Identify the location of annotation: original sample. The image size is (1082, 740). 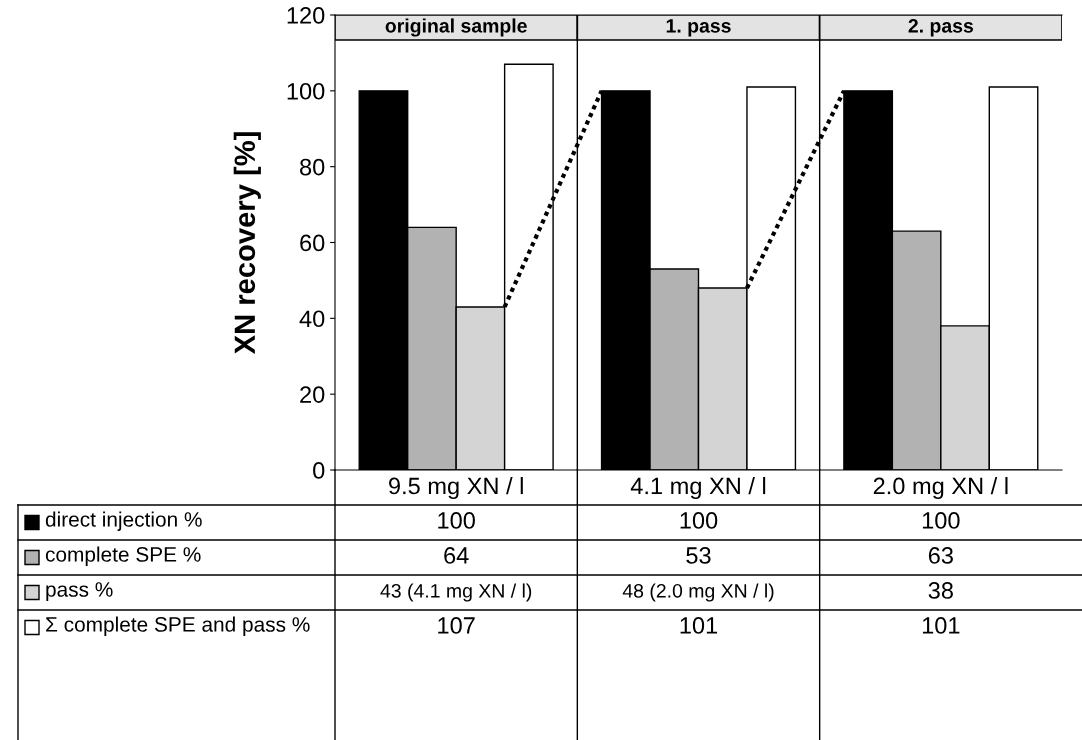
(456, 27).